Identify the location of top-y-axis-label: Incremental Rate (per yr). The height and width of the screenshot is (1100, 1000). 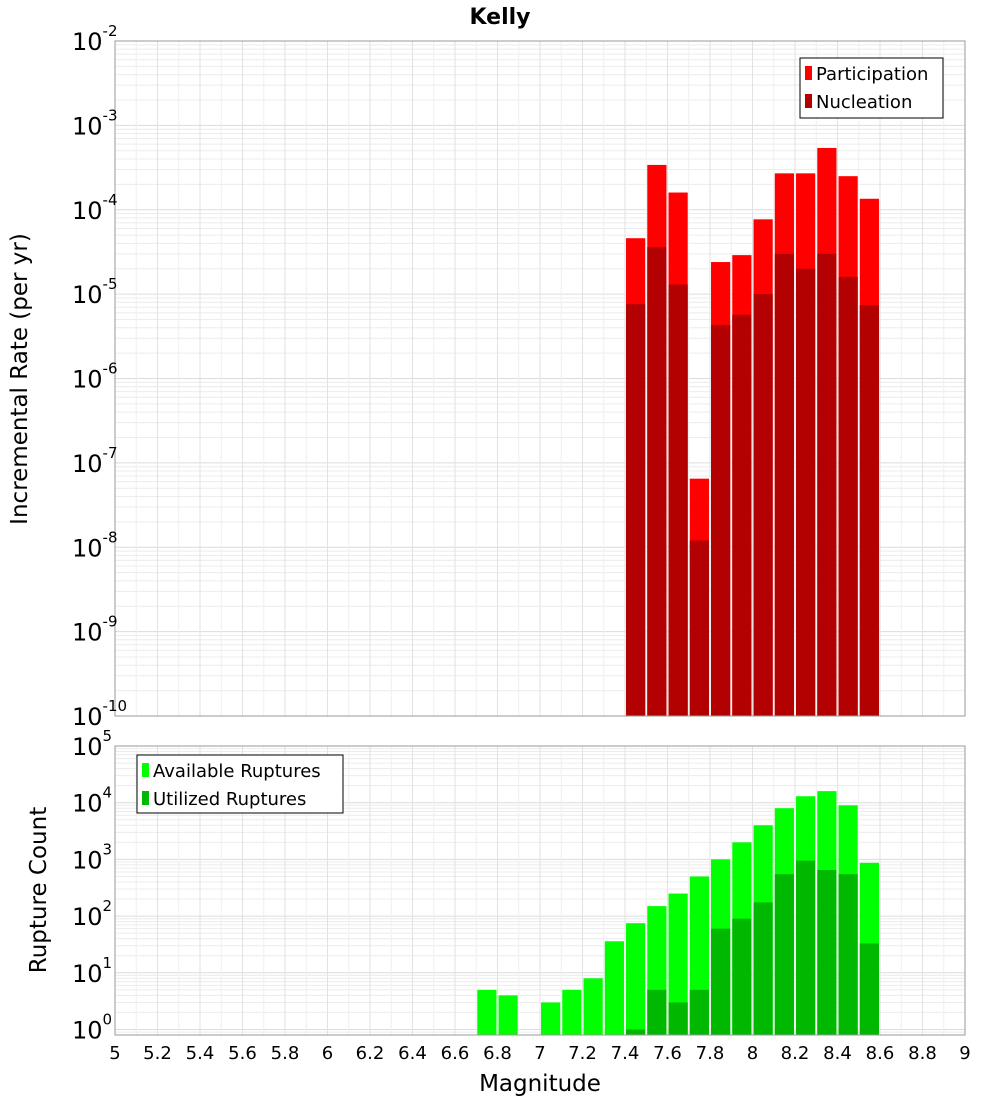
(20, 379).